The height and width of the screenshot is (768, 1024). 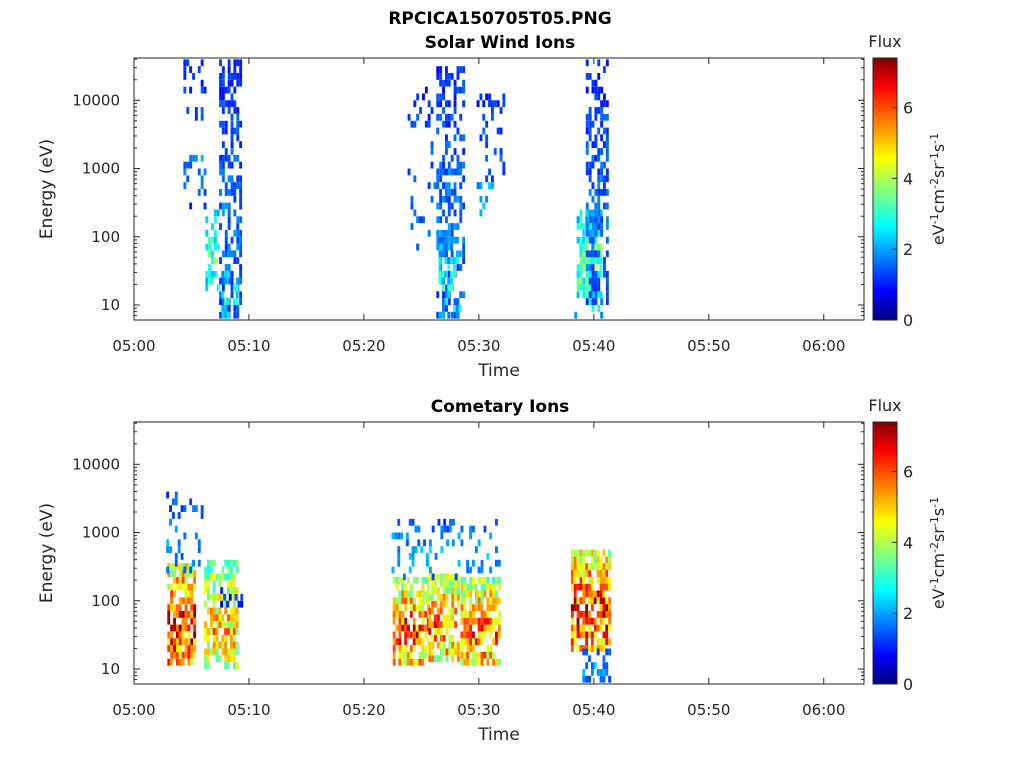 I want to click on x-tick-label: 05:50, so click(x=708, y=710).